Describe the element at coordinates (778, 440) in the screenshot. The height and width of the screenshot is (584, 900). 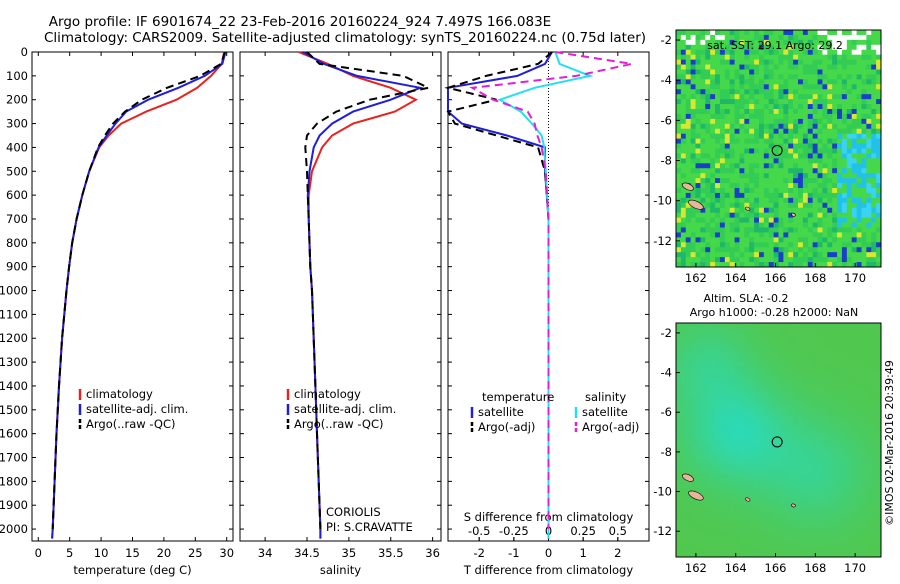
I see `map-frame` at that location.